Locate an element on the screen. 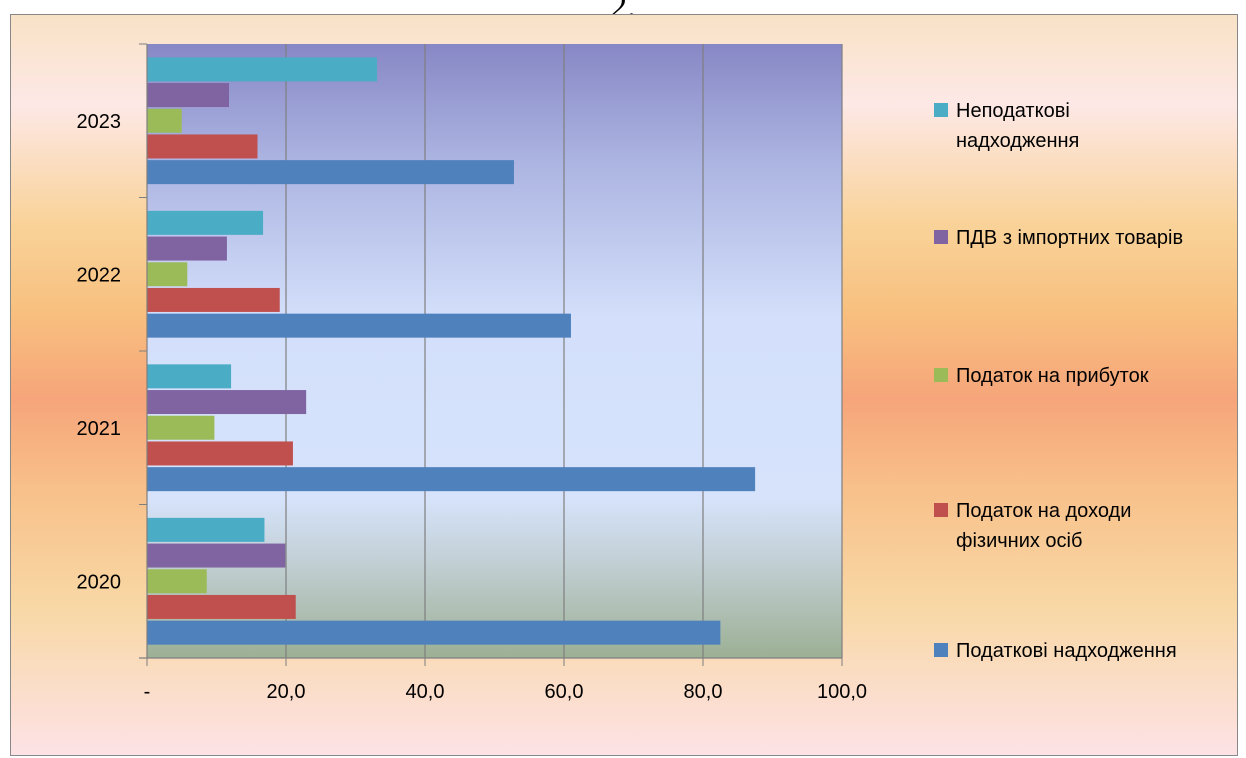 This screenshot has height=758, width=1246. category-label: 2023 is located at coordinates (99, 122).